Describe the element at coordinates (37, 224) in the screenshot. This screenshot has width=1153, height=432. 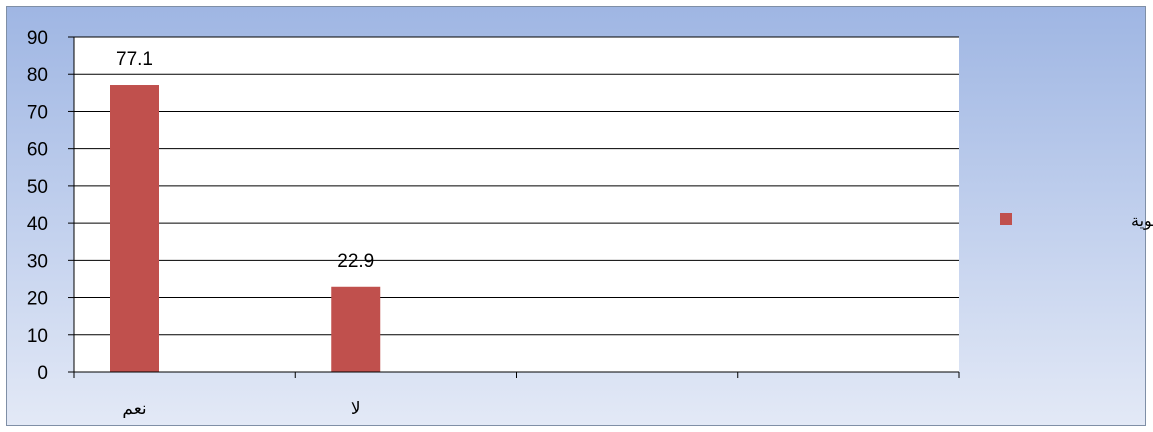
I see `y-tick-label: 40` at that location.